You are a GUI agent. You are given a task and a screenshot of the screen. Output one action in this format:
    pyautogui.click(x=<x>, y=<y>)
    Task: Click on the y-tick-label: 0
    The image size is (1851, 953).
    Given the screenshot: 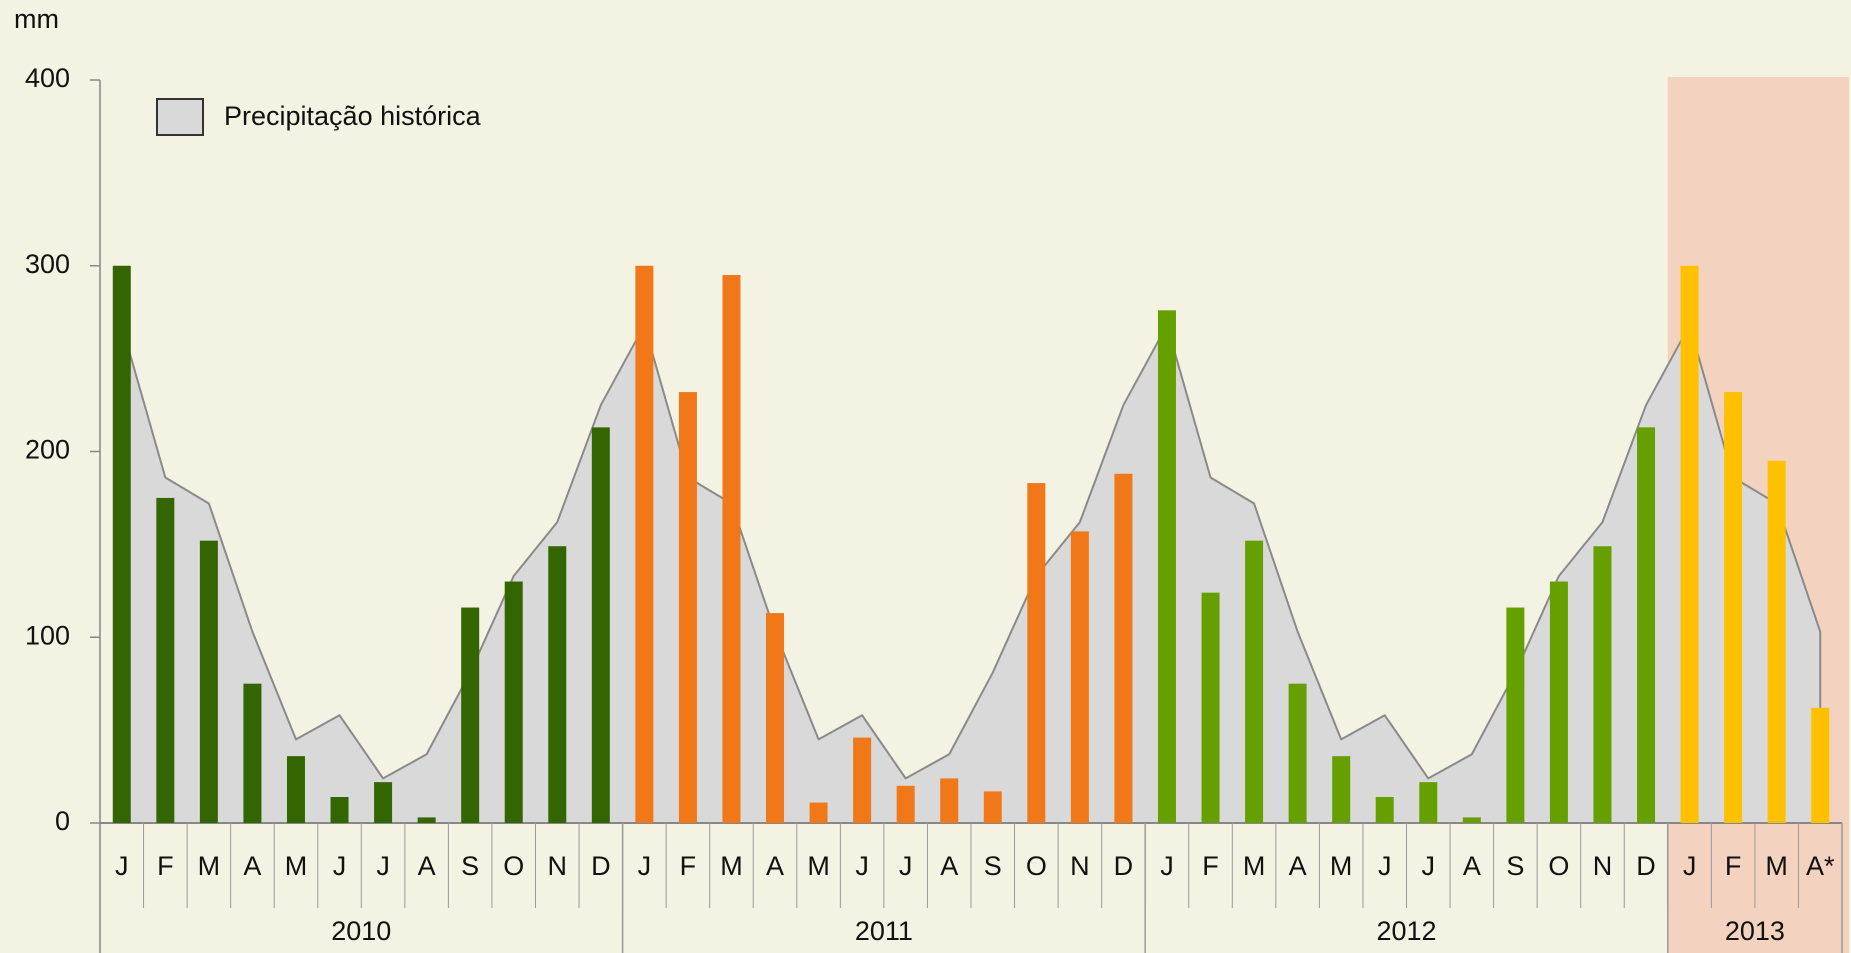 What is the action you would take?
    pyautogui.click(x=62, y=821)
    